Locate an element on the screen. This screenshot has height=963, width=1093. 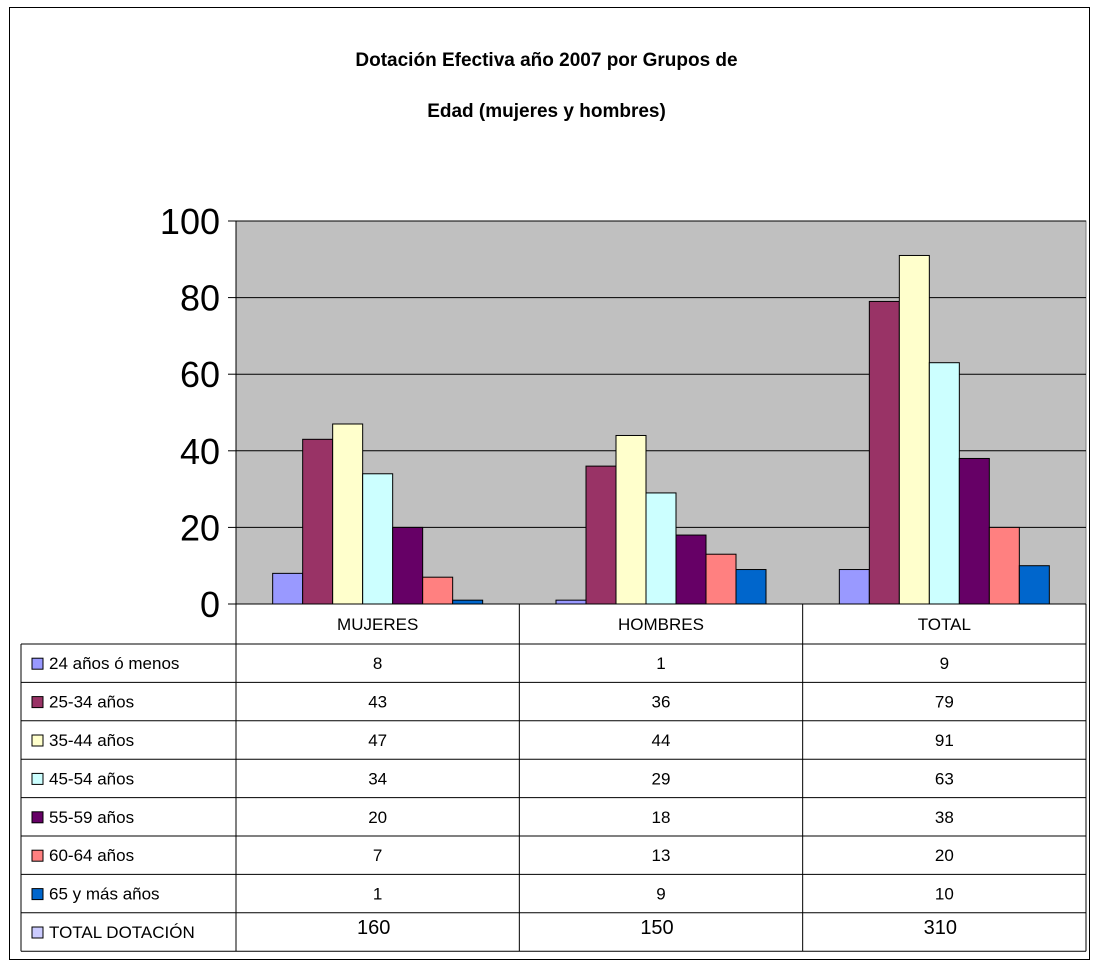
data-value: 13 is located at coordinates (661, 855).